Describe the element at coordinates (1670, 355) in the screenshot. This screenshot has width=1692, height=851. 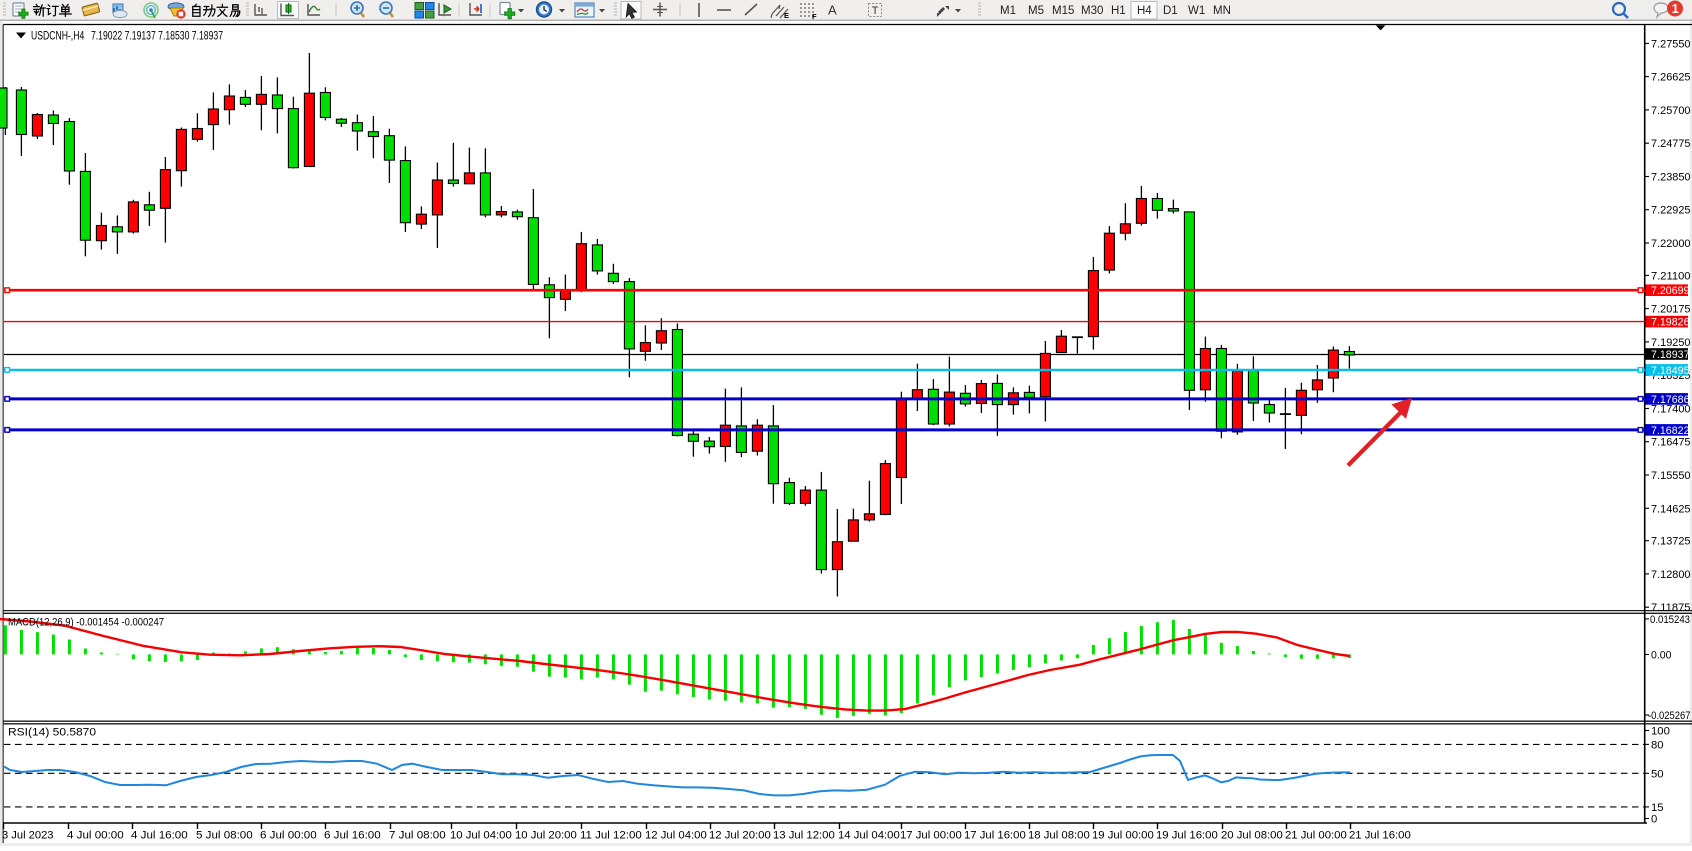
I see `svg-text: 7.18937` at that location.